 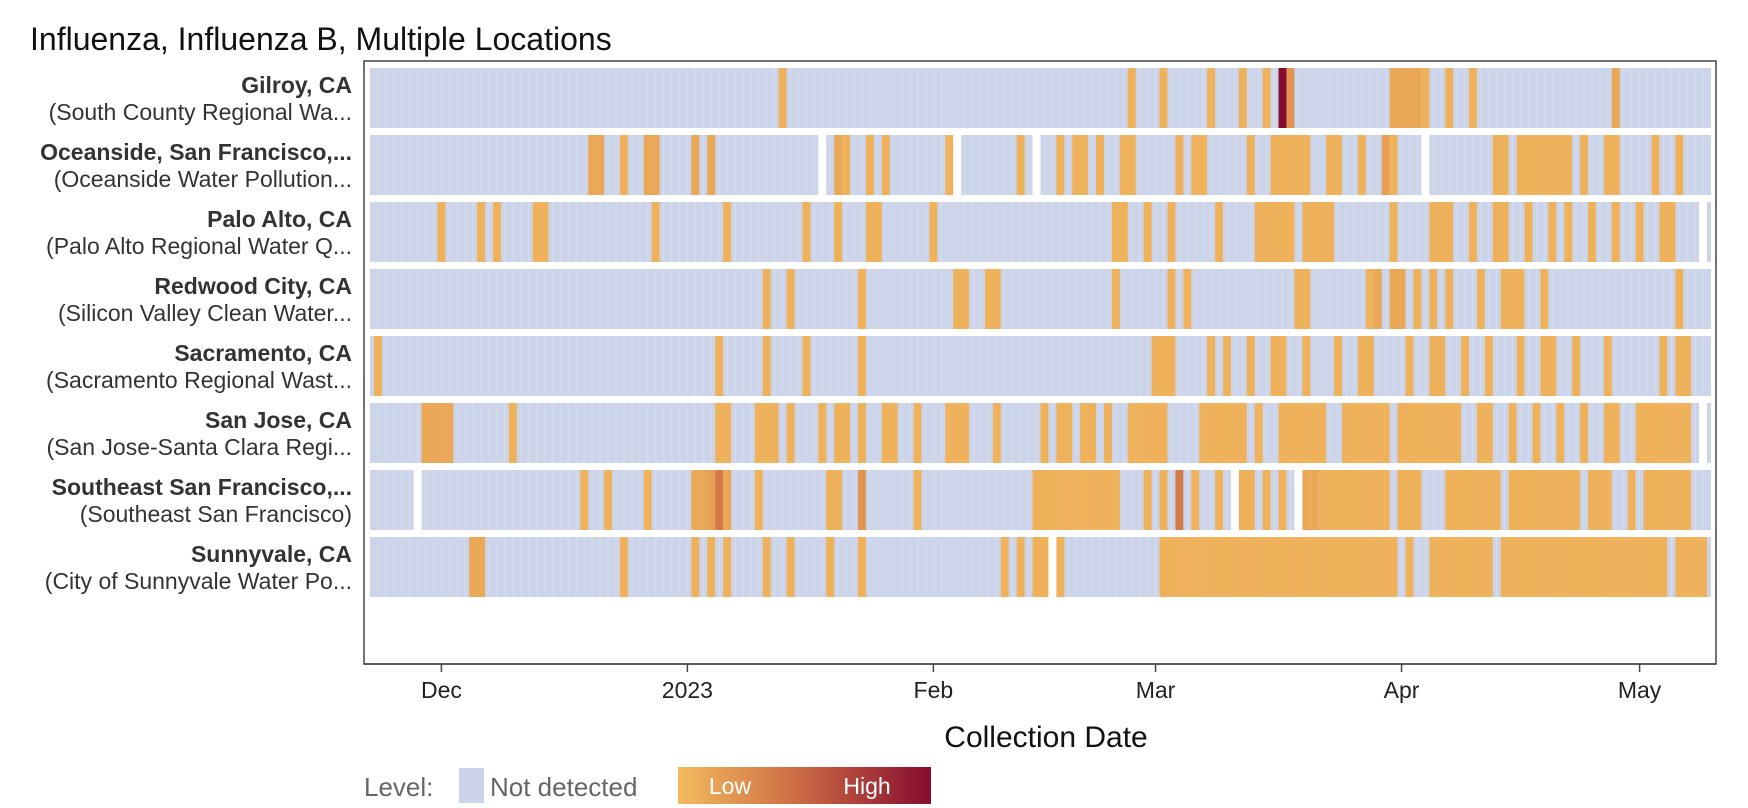 I want to click on missing-sample-gap, so click(x=1703, y=433).